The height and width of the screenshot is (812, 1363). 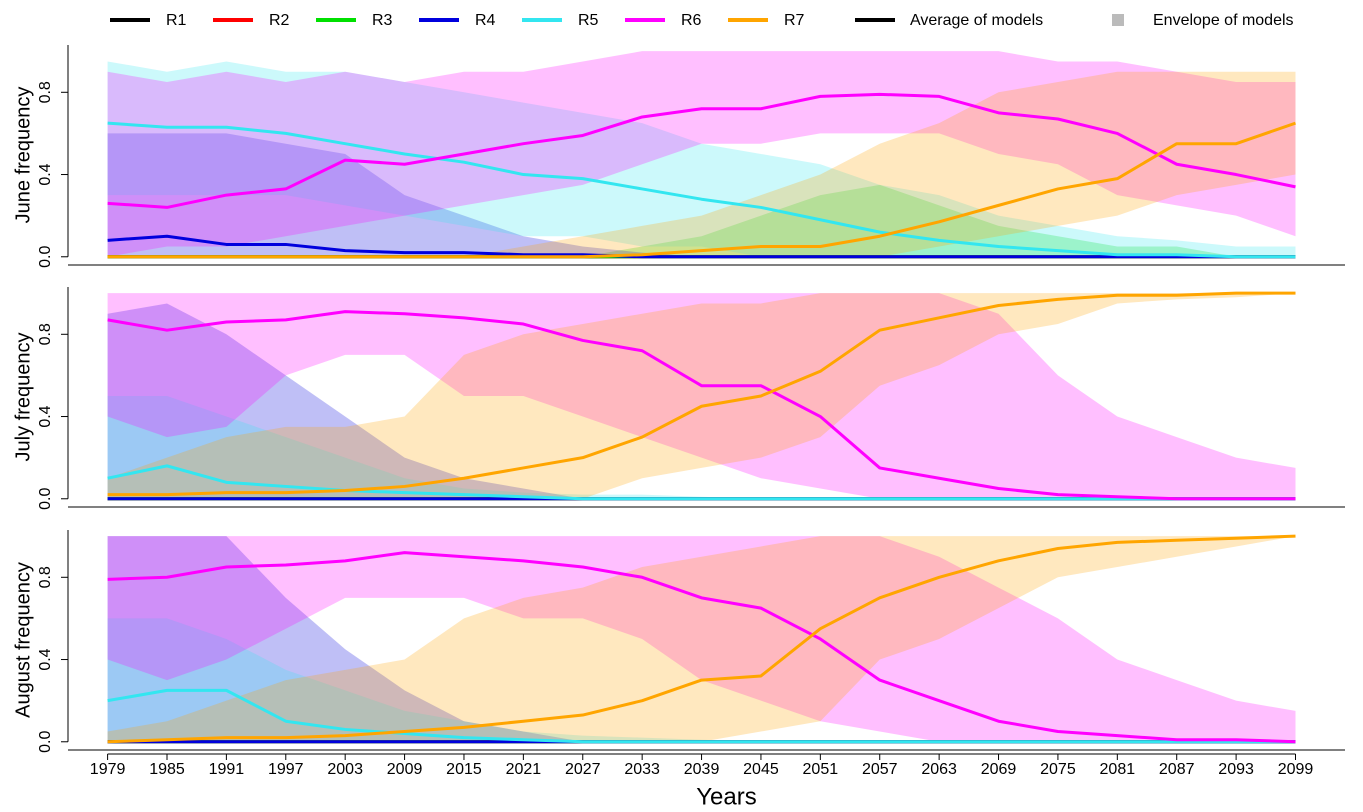 I want to click on legend-label: R2, so click(x=279, y=20).